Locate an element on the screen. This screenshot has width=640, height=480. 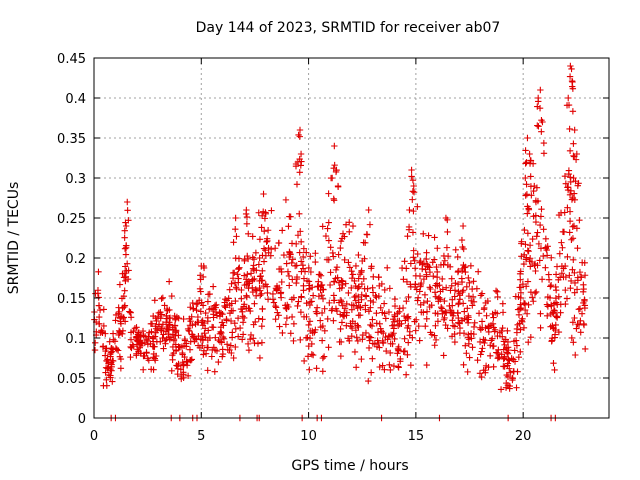
y-tick-label: 0.15 is located at coordinates (71, 299).